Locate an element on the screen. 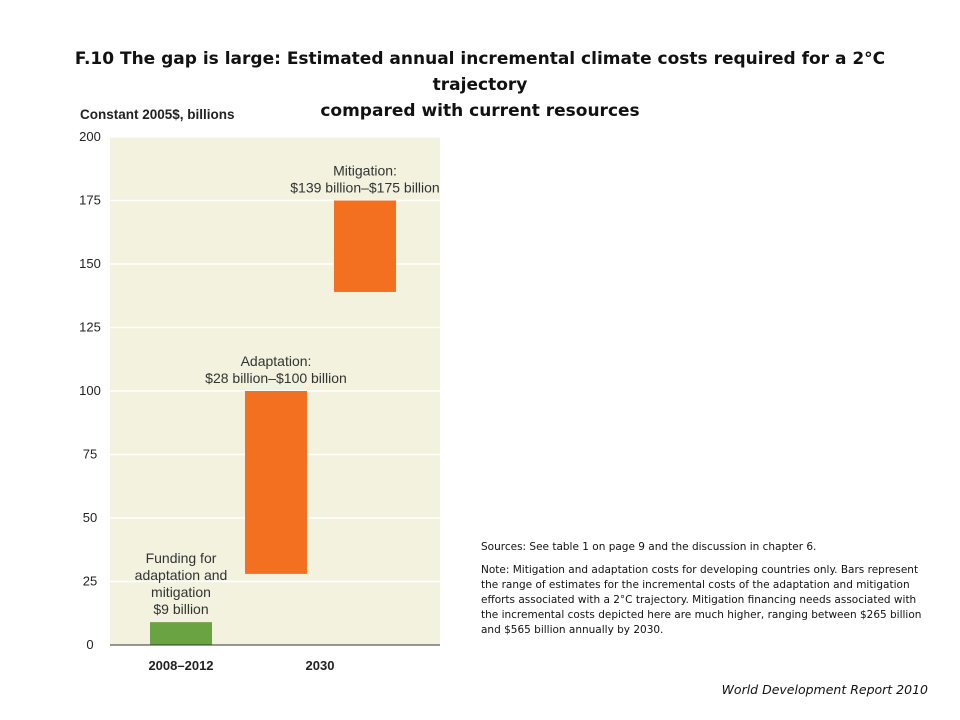 The height and width of the screenshot is (720, 960). y-tick-label: 100 is located at coordinates (90, 390).